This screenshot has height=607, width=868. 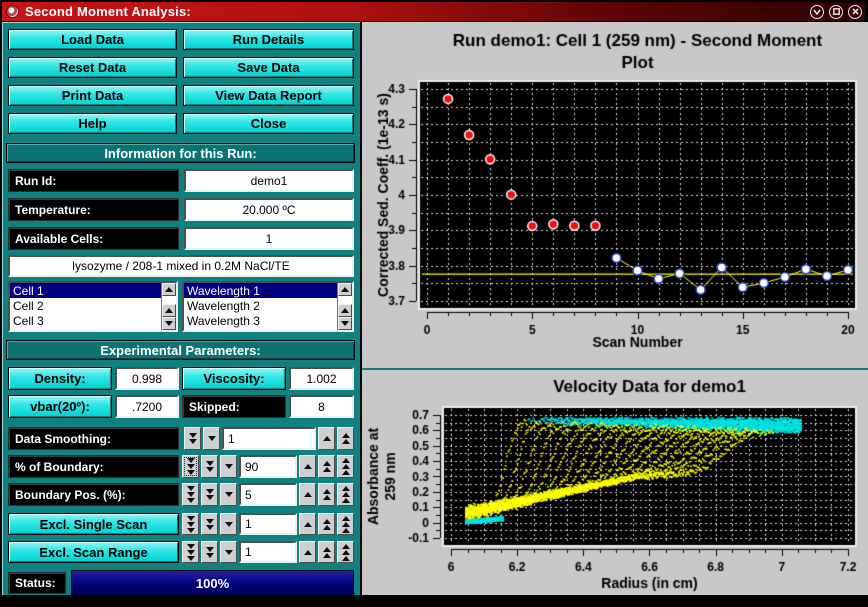 I want to click on data-smoothing-input, so click(x=269, y=438).